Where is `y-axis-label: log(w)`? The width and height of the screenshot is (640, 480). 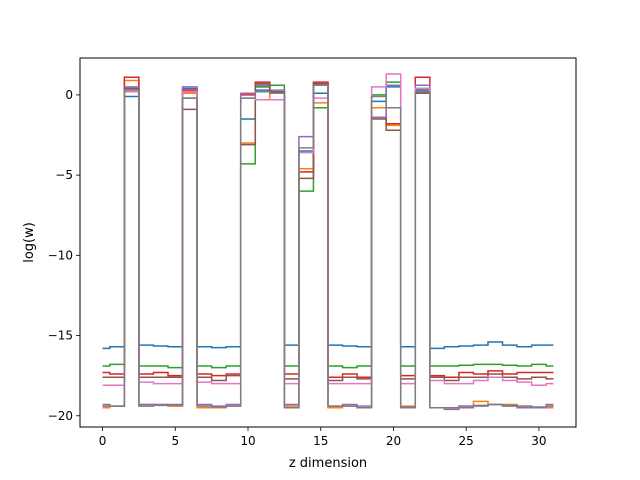
y-axis-label: log(w) is located at coordinates (29, 242).